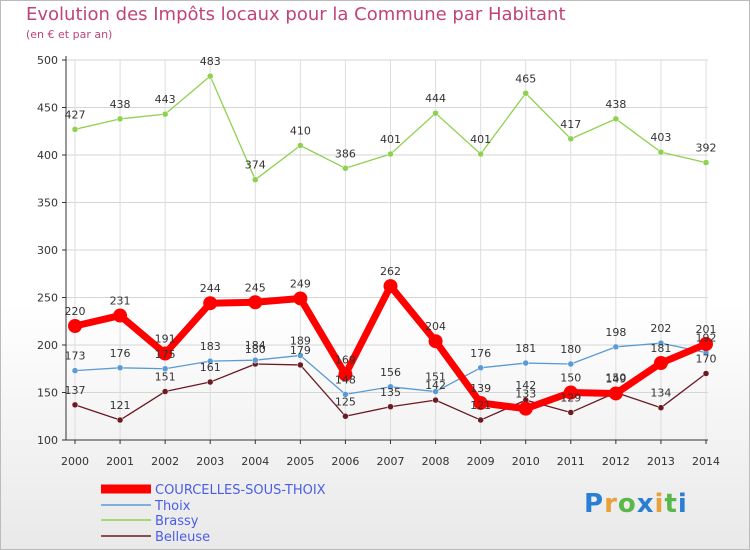 This screenshot has width=750, height=550. What do you see at coordinates (435, 326) in the screenshot?
I see `data-label-courcelles-sous-thoix-2008: 204` at bounding box center [435, 326].